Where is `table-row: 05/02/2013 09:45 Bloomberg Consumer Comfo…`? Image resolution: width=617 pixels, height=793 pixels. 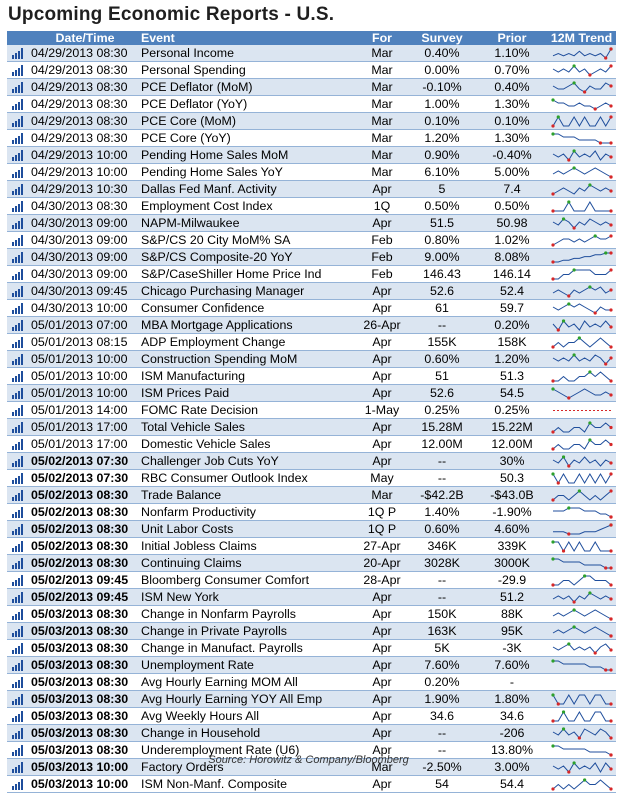
table-row: 05/02/2013 09:45 Bloomberg Consumer Comfo… is located at coordinates (311, 580).